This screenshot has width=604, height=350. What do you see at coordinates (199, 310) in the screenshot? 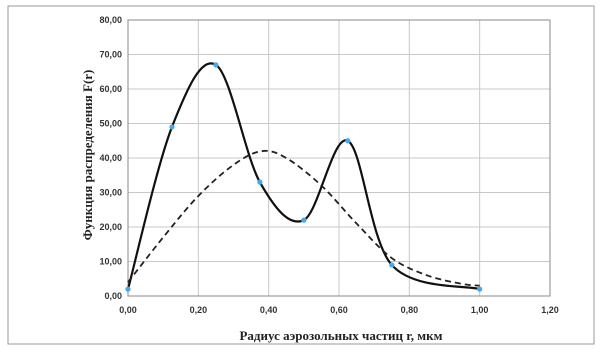
I see `x-tick-label: 0,20` at bounding box center [199, 310].